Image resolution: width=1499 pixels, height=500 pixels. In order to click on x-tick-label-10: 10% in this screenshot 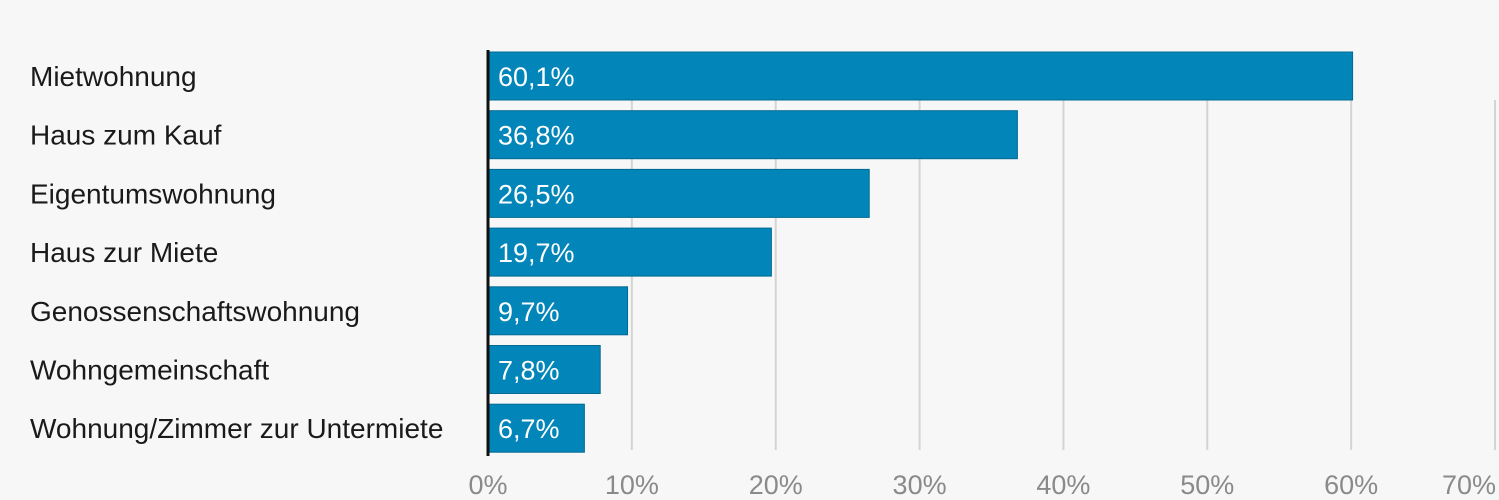, I will do `click(632, 485)`.